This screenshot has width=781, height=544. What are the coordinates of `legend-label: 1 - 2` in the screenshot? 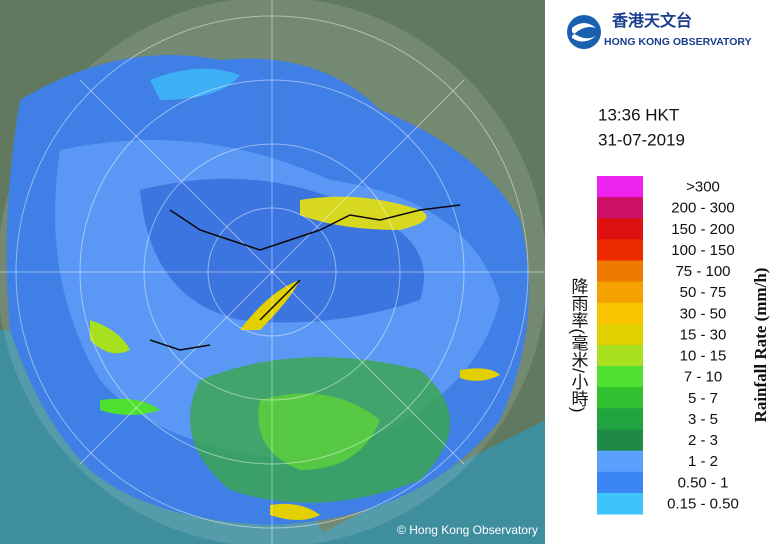 It's located at (703, 461).